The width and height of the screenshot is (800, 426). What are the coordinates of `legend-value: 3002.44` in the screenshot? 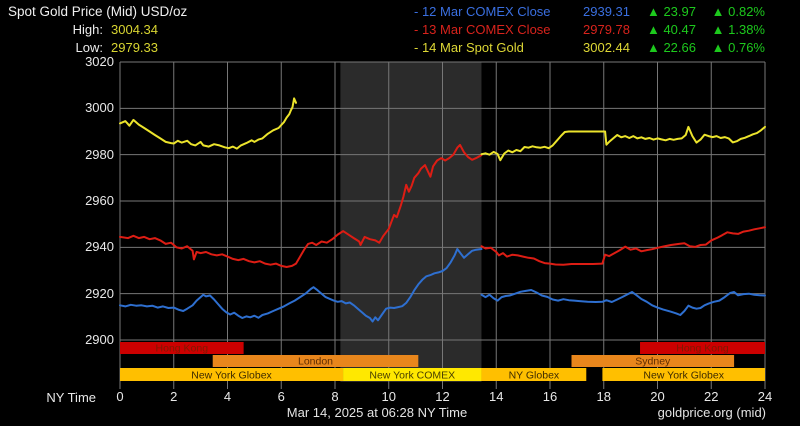 It's located at (606, 47).